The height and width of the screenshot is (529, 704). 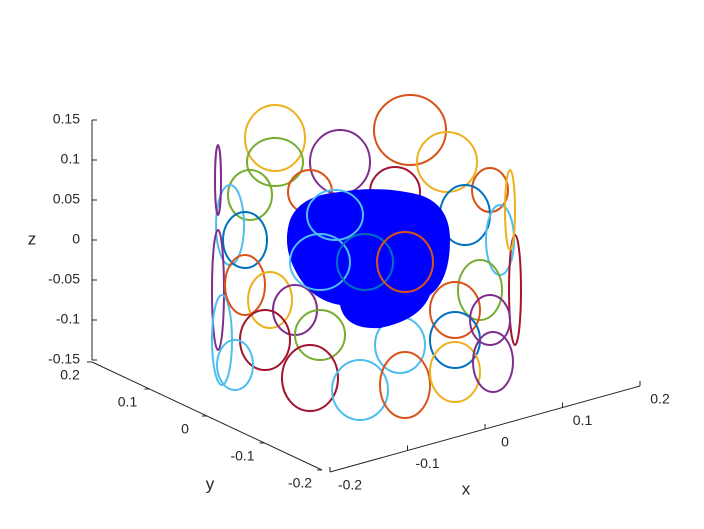 What do you see at coordinates (185, 429) in the screenshot?
I see `y-tick-label: 0` at bounding box center [185, 429].